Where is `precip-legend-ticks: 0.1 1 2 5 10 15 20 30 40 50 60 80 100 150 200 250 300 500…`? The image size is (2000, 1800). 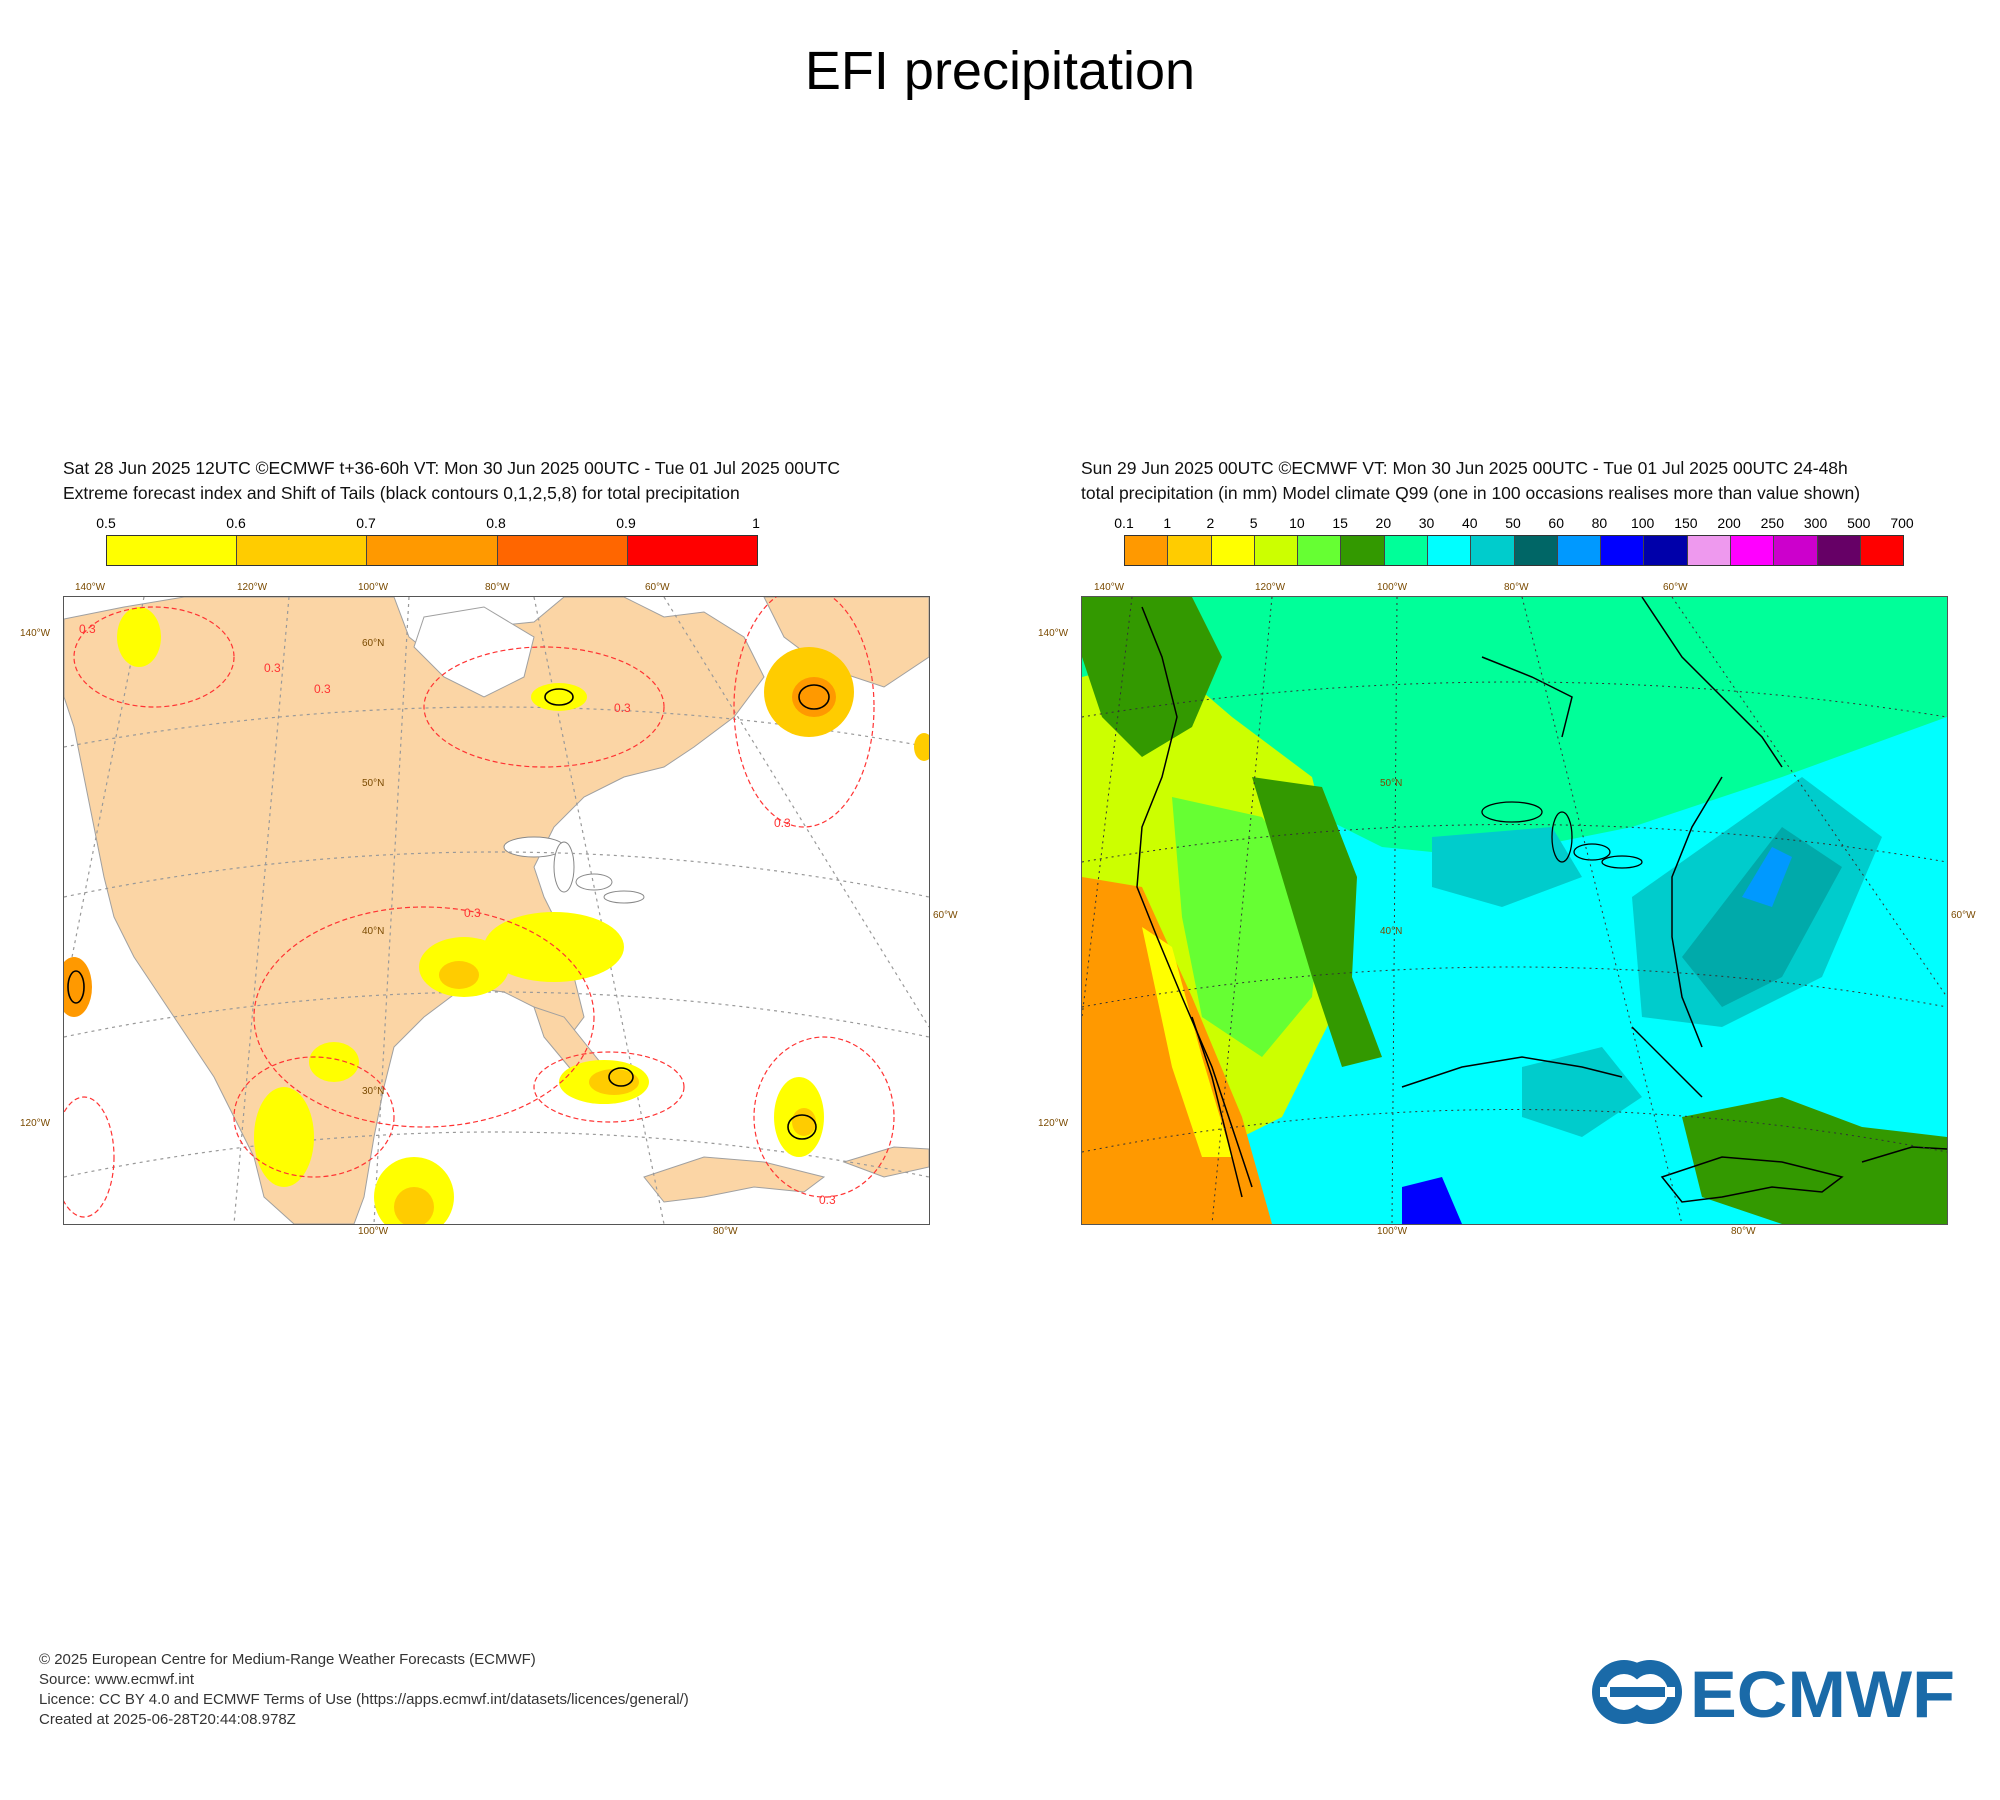 precip-legend-ticks: 0.1 1 2 5 10 15 20 30 40 50 60 80 100 150 200 250 300 500… is located at coordinates (1513, 523).